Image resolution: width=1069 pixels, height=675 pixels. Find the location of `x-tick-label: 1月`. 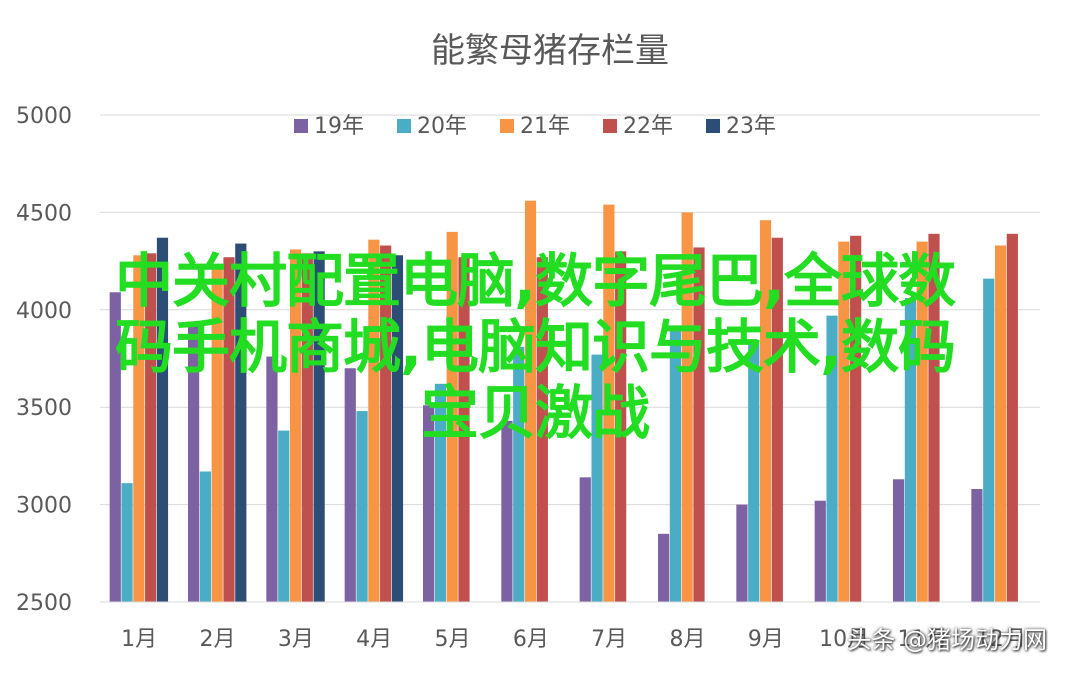

x-tick-label: 1月 is located at coordinates (139, 639).